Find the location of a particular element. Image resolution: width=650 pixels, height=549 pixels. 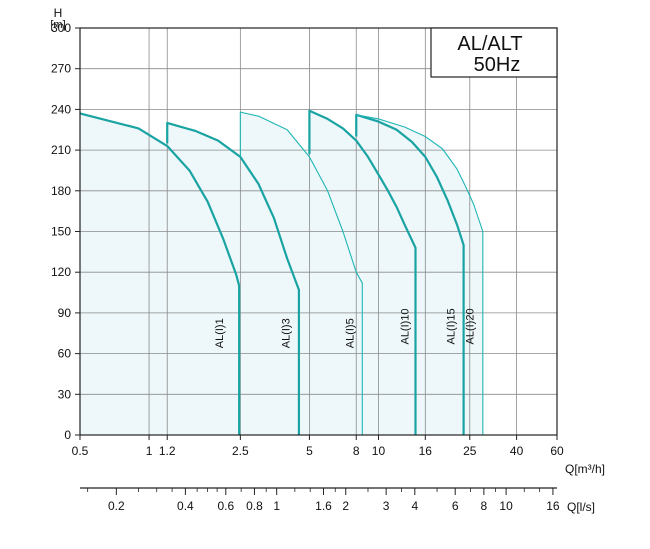

y-tick-label: 300 is located at coordinates (61, 28).